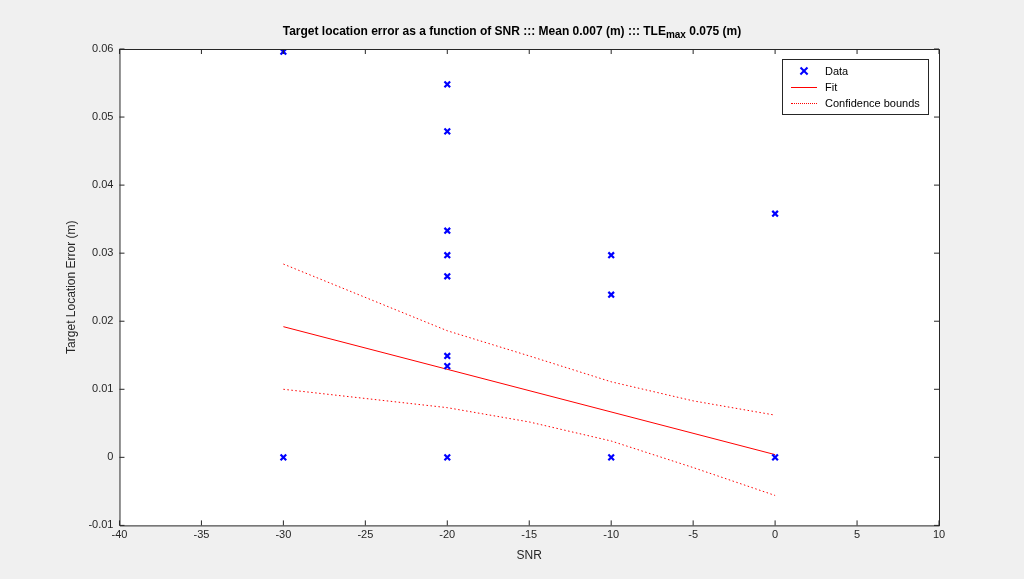 Image resolution: width=1024 pixels, height=579 pixels. What do you see at coordinates (693, 534) in the screenshot?
I see `x-tick-label: -5` at bounding box center [693, 534].